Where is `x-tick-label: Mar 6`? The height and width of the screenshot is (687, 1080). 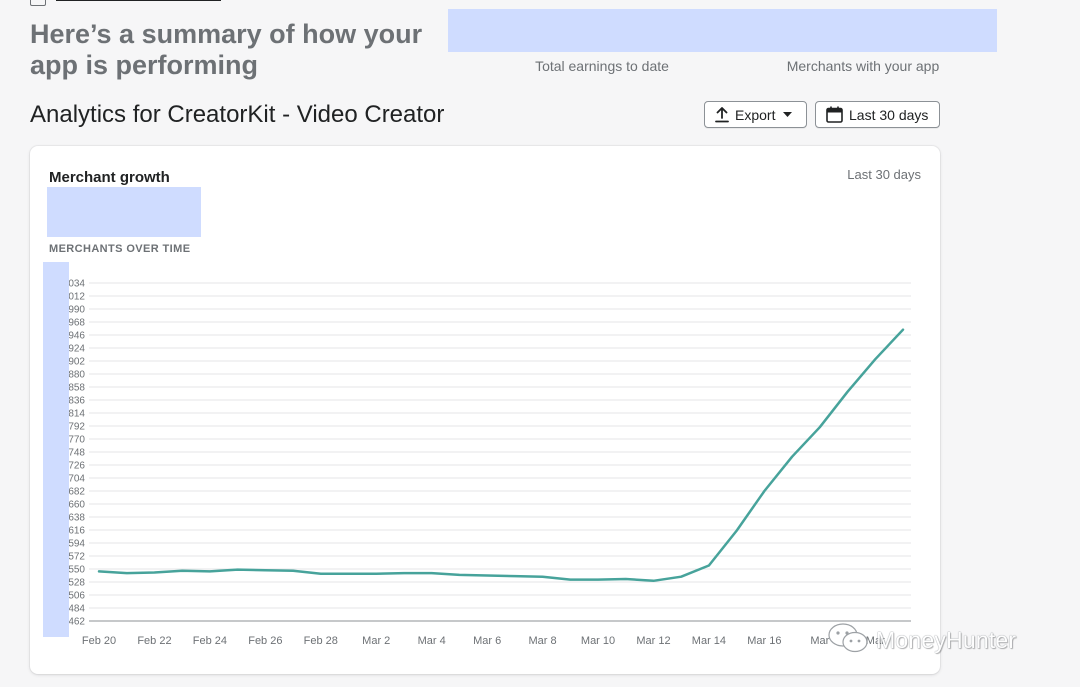 x-tick-label: Mar 6 is located at coordinates (487, 641).